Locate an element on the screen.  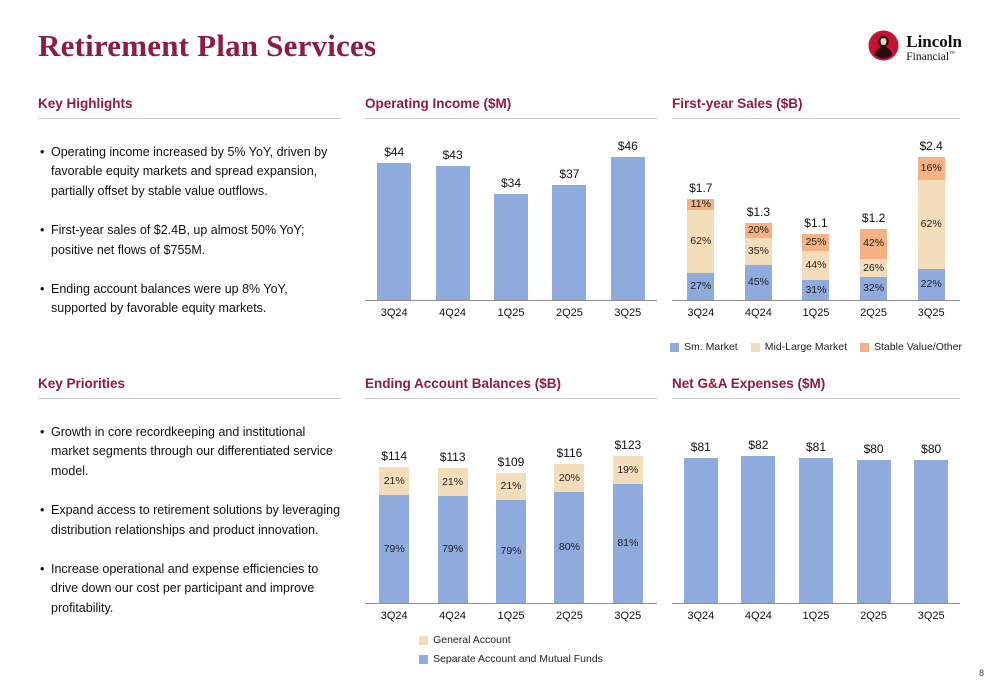
net-ga-expenses-plot: $81 $82 $81 $80 $80 is located at coordinates (816, 518).